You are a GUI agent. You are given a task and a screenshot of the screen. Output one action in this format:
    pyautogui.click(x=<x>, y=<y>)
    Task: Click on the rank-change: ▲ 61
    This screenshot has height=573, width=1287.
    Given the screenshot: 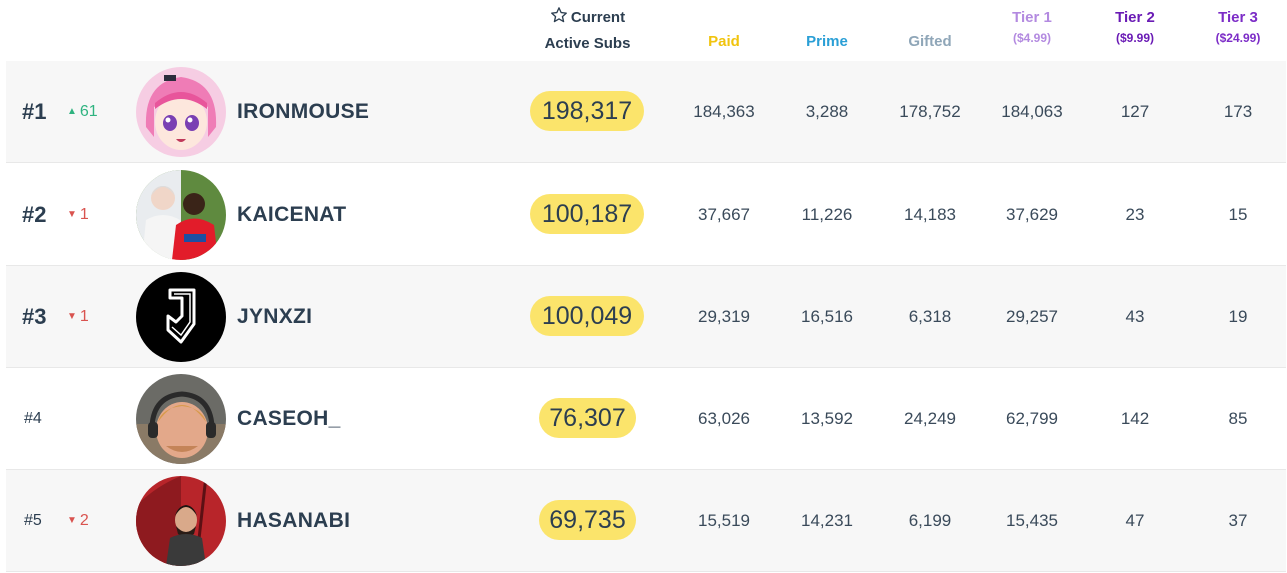 What is the action you would take?
    pyautogui.click(x=82, y=111)
    